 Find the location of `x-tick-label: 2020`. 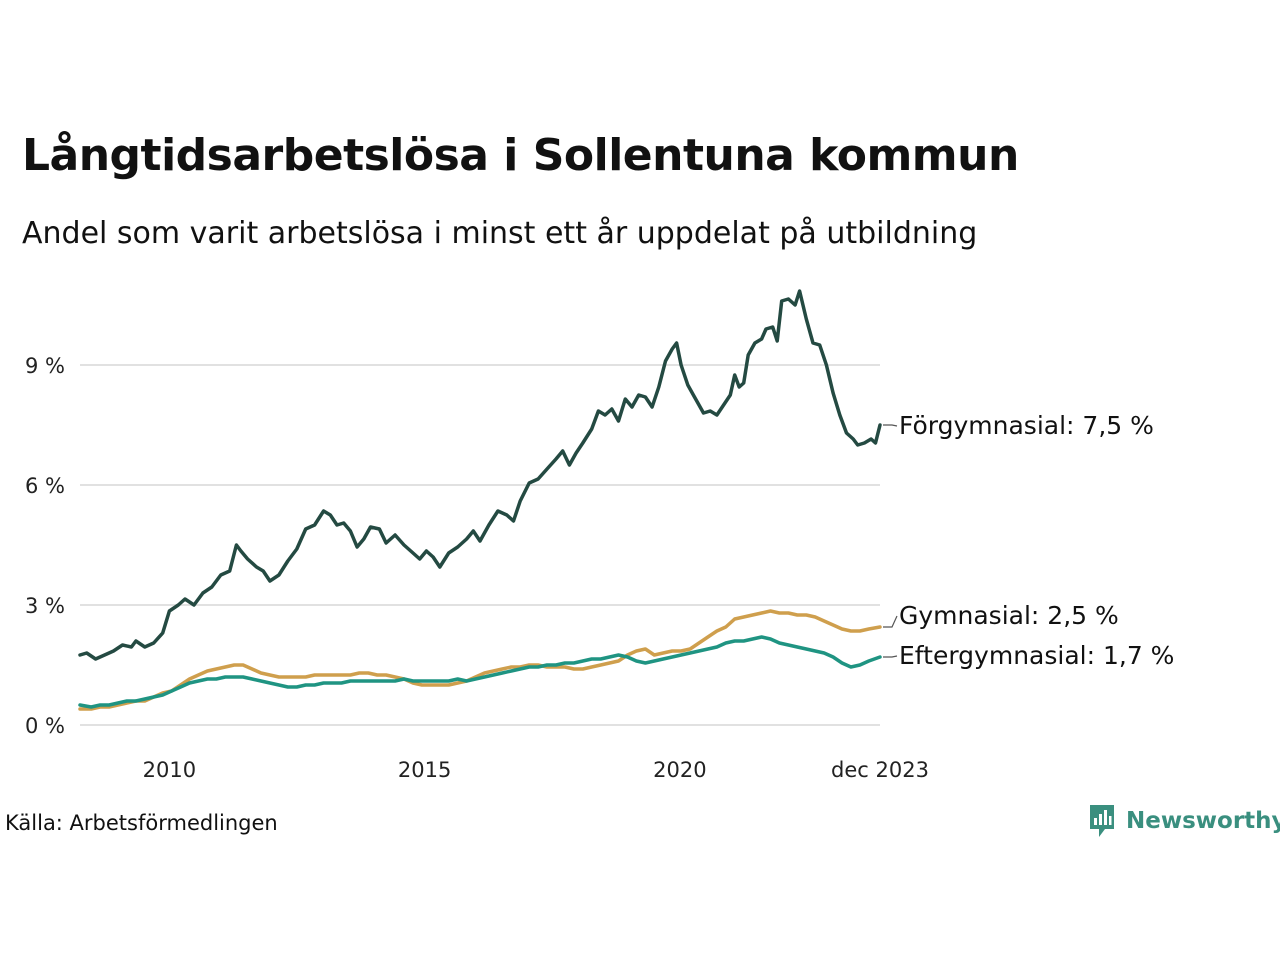

x-tick-label: 2020 is located at coordinates (679, 770).